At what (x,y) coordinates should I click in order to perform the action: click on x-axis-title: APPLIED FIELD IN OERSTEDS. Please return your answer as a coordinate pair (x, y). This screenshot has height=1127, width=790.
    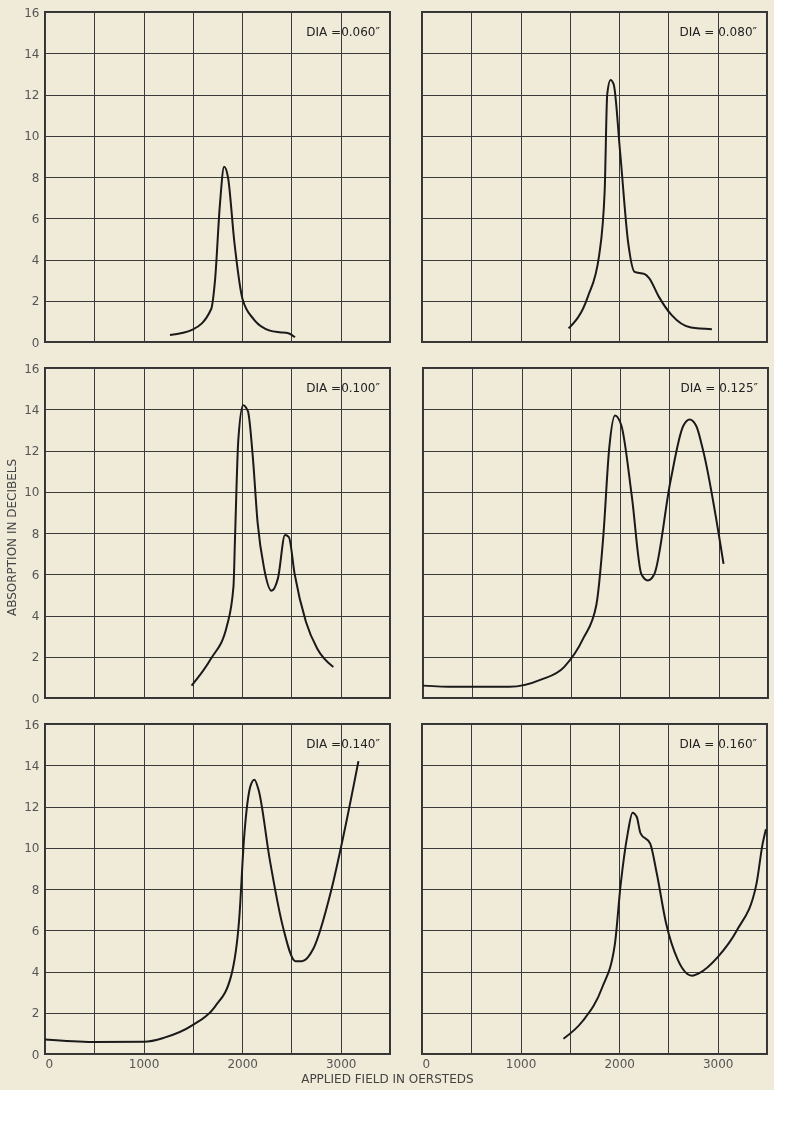
    Looking at the image, I should click on (387, 1079).